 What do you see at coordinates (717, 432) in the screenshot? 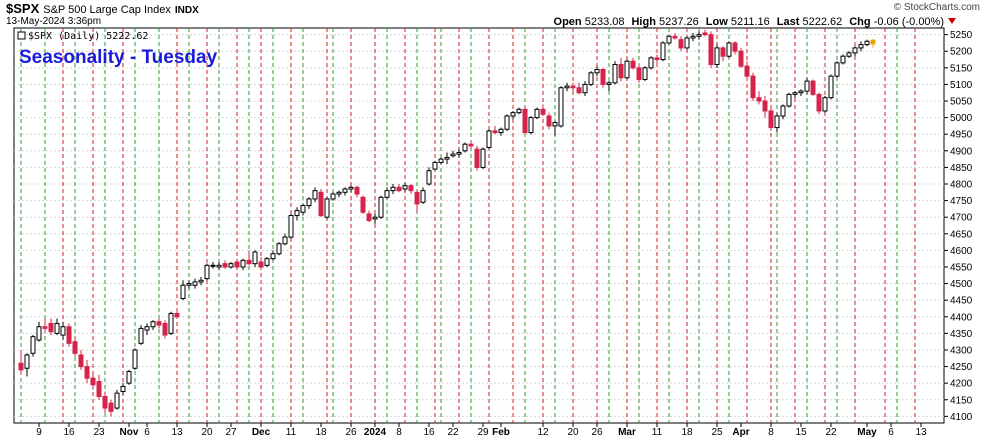
I see `x-tick-label: 25` at bounding box center [717, 432].